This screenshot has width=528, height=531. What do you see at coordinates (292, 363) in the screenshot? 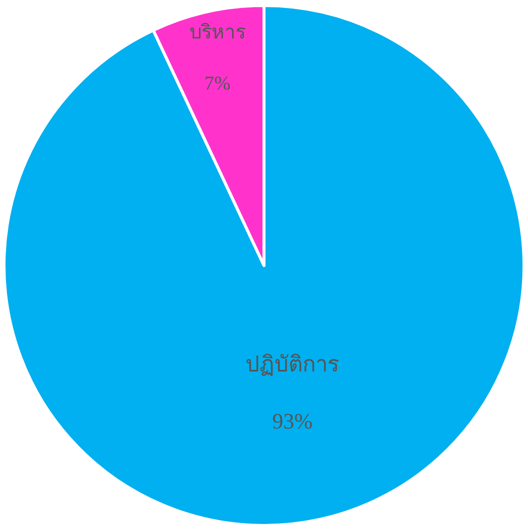
I see `slice-label: ปฏิบัติการ` at bounding box center [292, 363].